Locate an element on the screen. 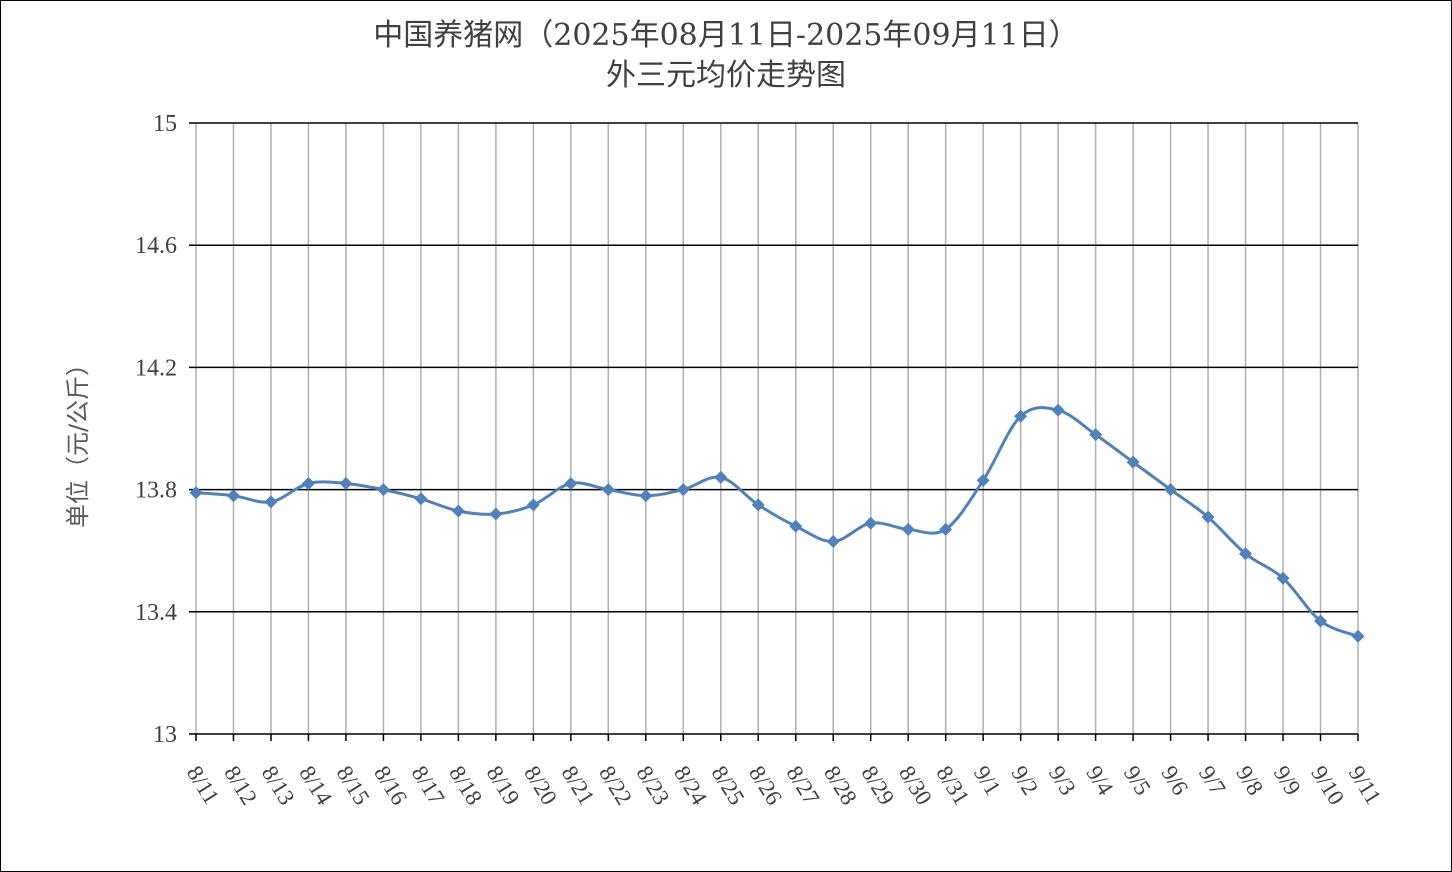 The height and width of the screenshot is (872, 1452). x-tick-label: 9/3 is located at coordinates (1062, 780).